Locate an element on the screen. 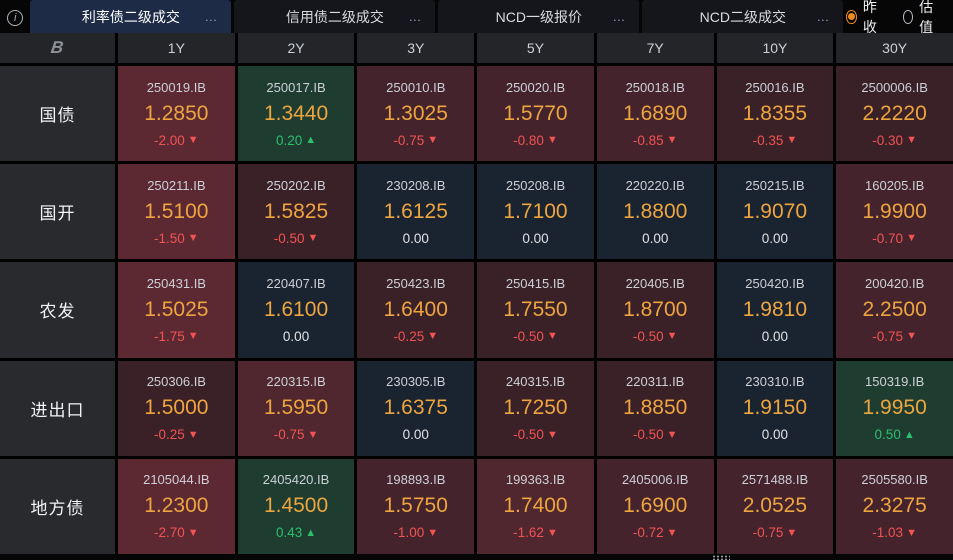  quote-cell: 199363.IB 1.7400 -1.62 ▼ is located at coordinates (535, 506).